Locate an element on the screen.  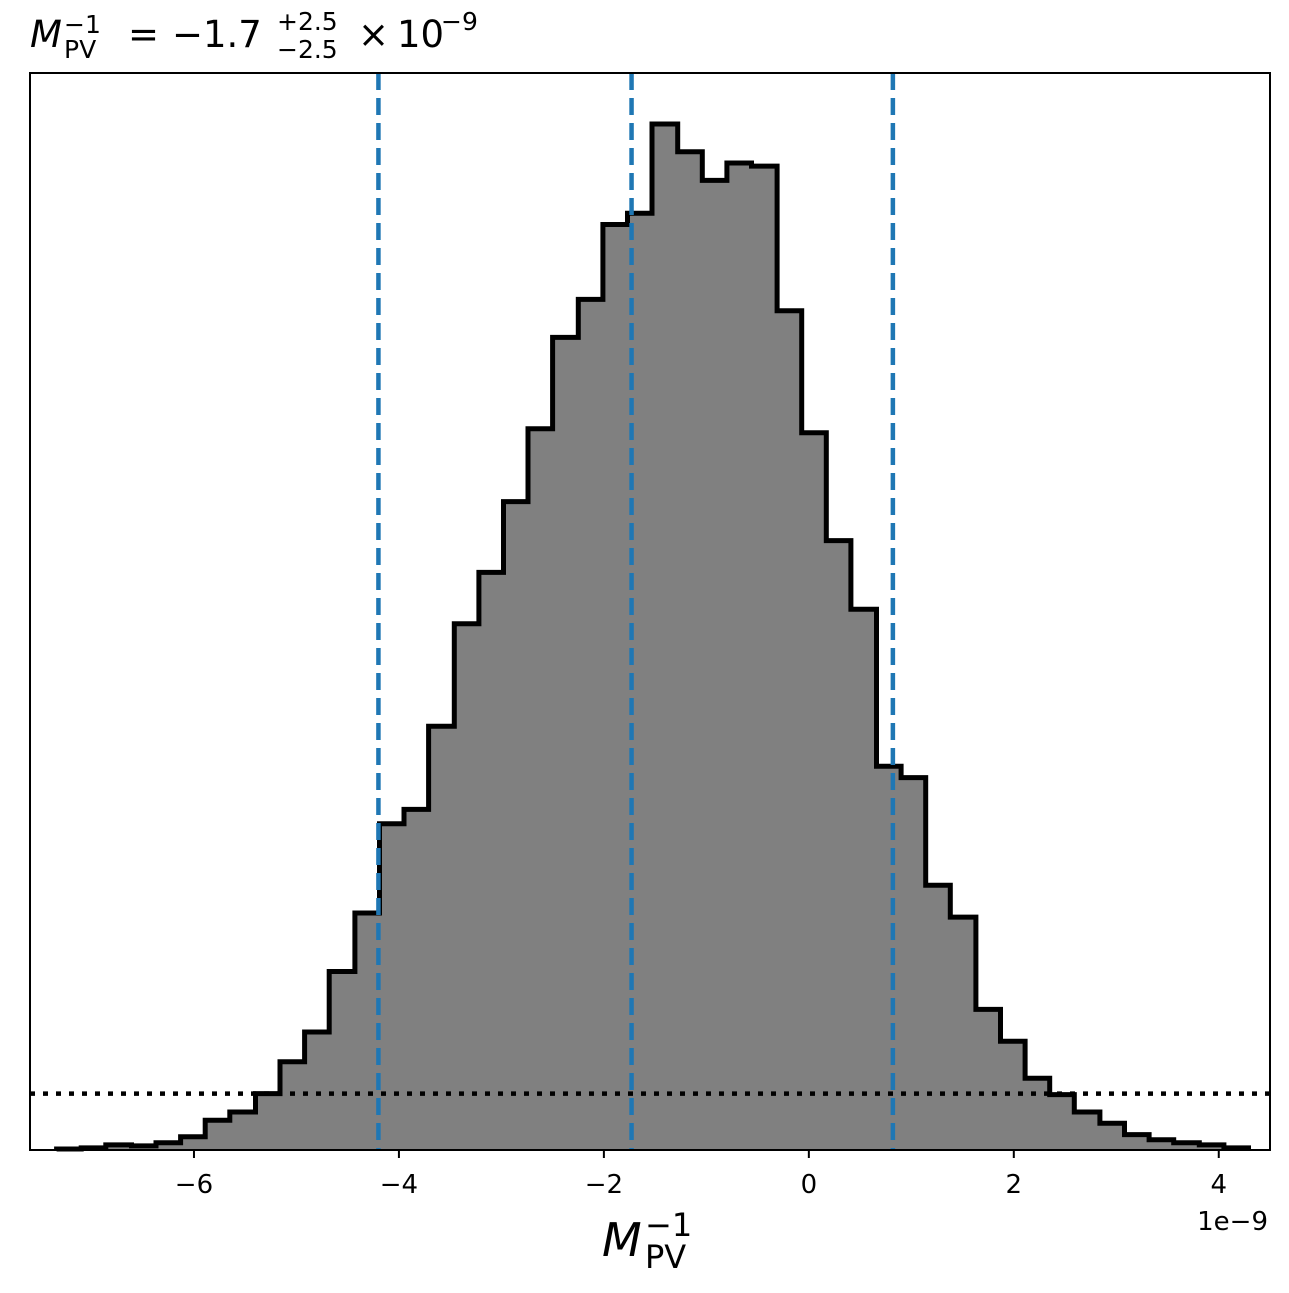
title-minus: −2.5 is located at coordinates (307, 49).